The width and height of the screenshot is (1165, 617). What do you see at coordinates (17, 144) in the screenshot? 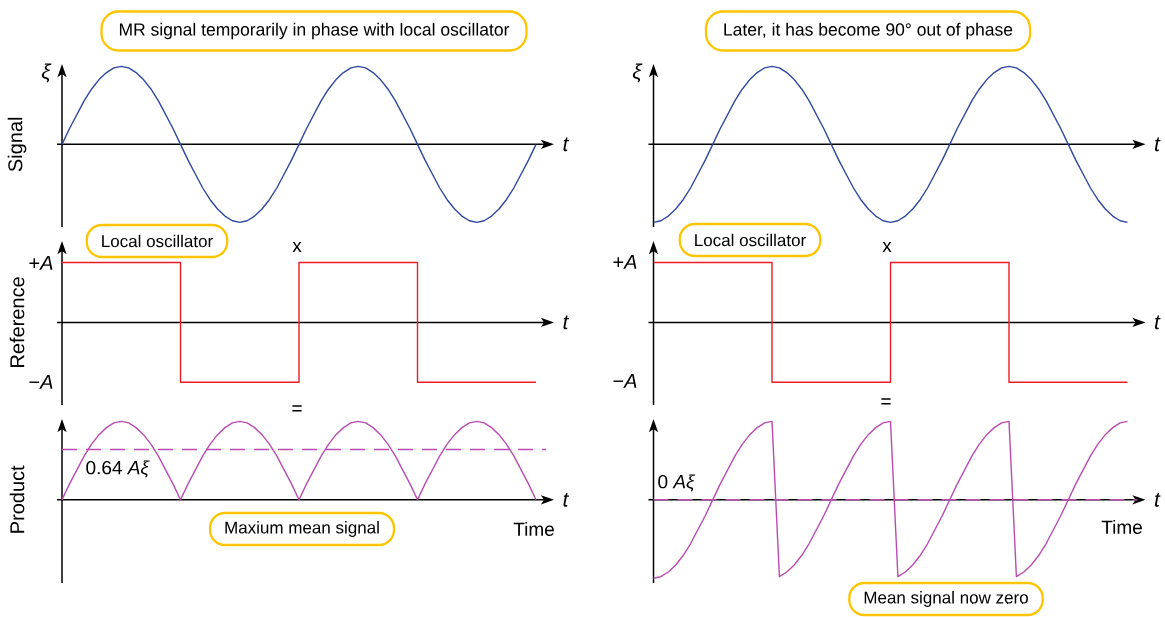
I see `y-axis-title: Signal` at bounding box center [17, 144].